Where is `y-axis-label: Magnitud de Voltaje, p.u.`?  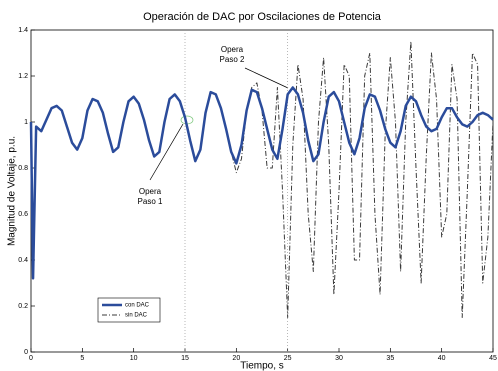
y-axis-label: Magnitud de Voltaje, p.u. is located at coordinates (12, 191).